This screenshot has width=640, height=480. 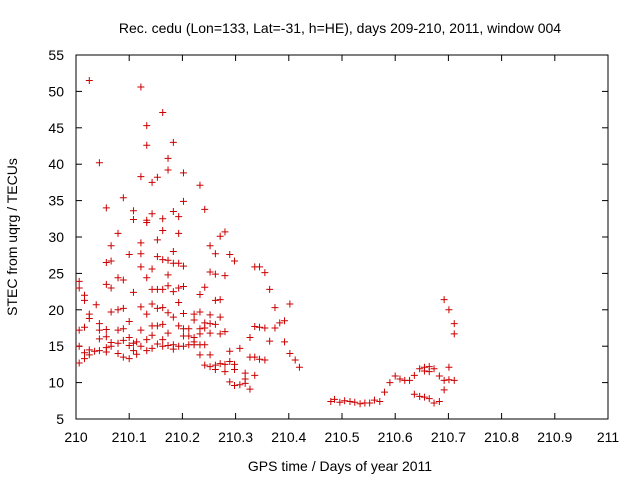 What do you see at coordinates (395, 437) in the screenshot?
I see `x-tick-label: 210.6` at bounding box center [395, 437].